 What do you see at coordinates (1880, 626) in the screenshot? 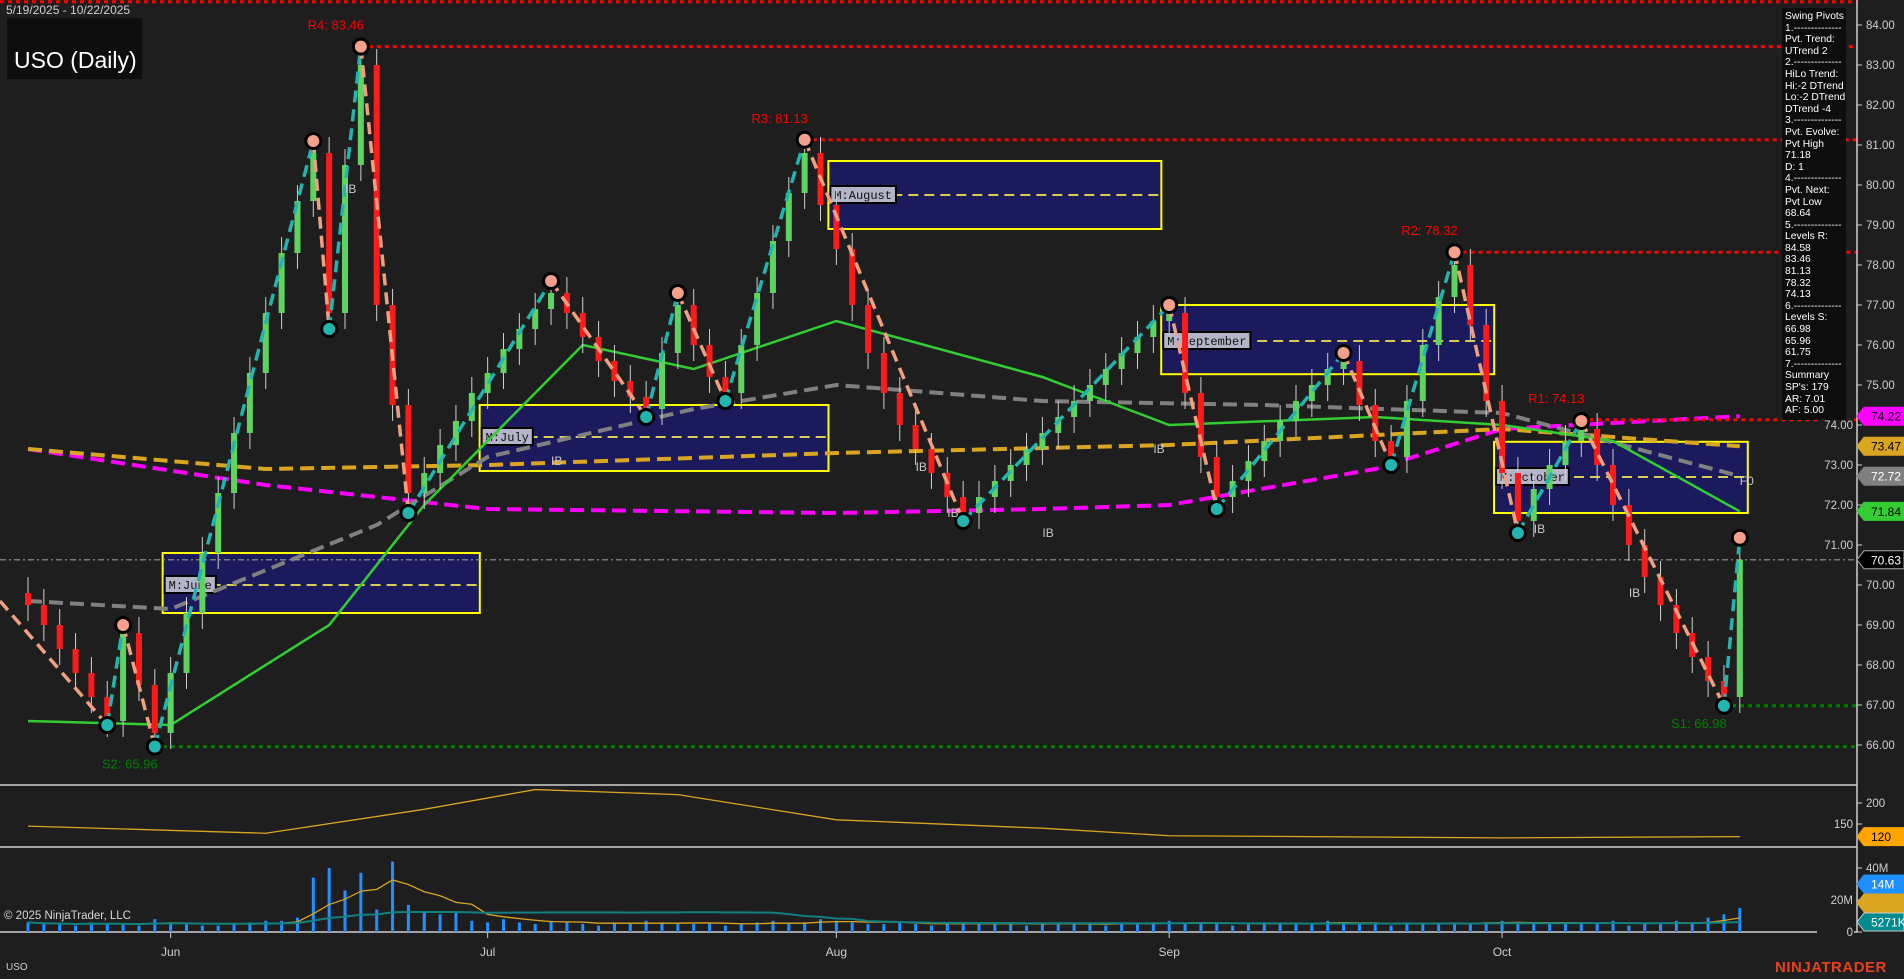
I see `price-tick-label: 69.00` at bounding box center [1880, 626].